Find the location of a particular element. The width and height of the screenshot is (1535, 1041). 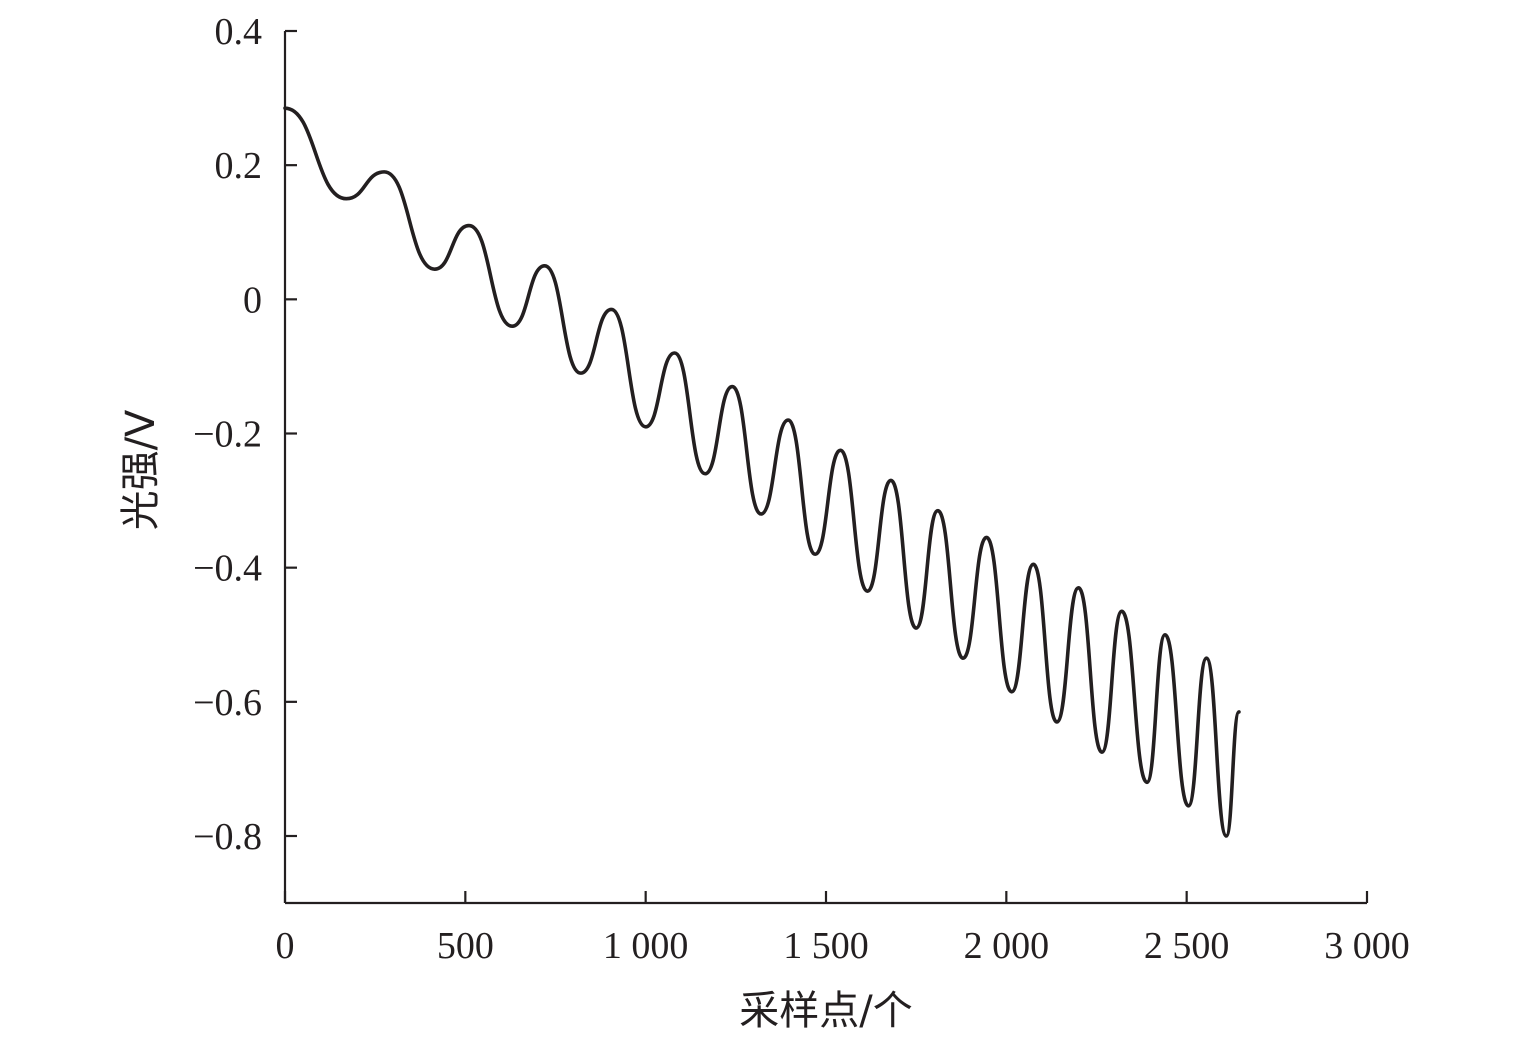

y-tick-label: 0.4 is located at coordinates (239, 32).